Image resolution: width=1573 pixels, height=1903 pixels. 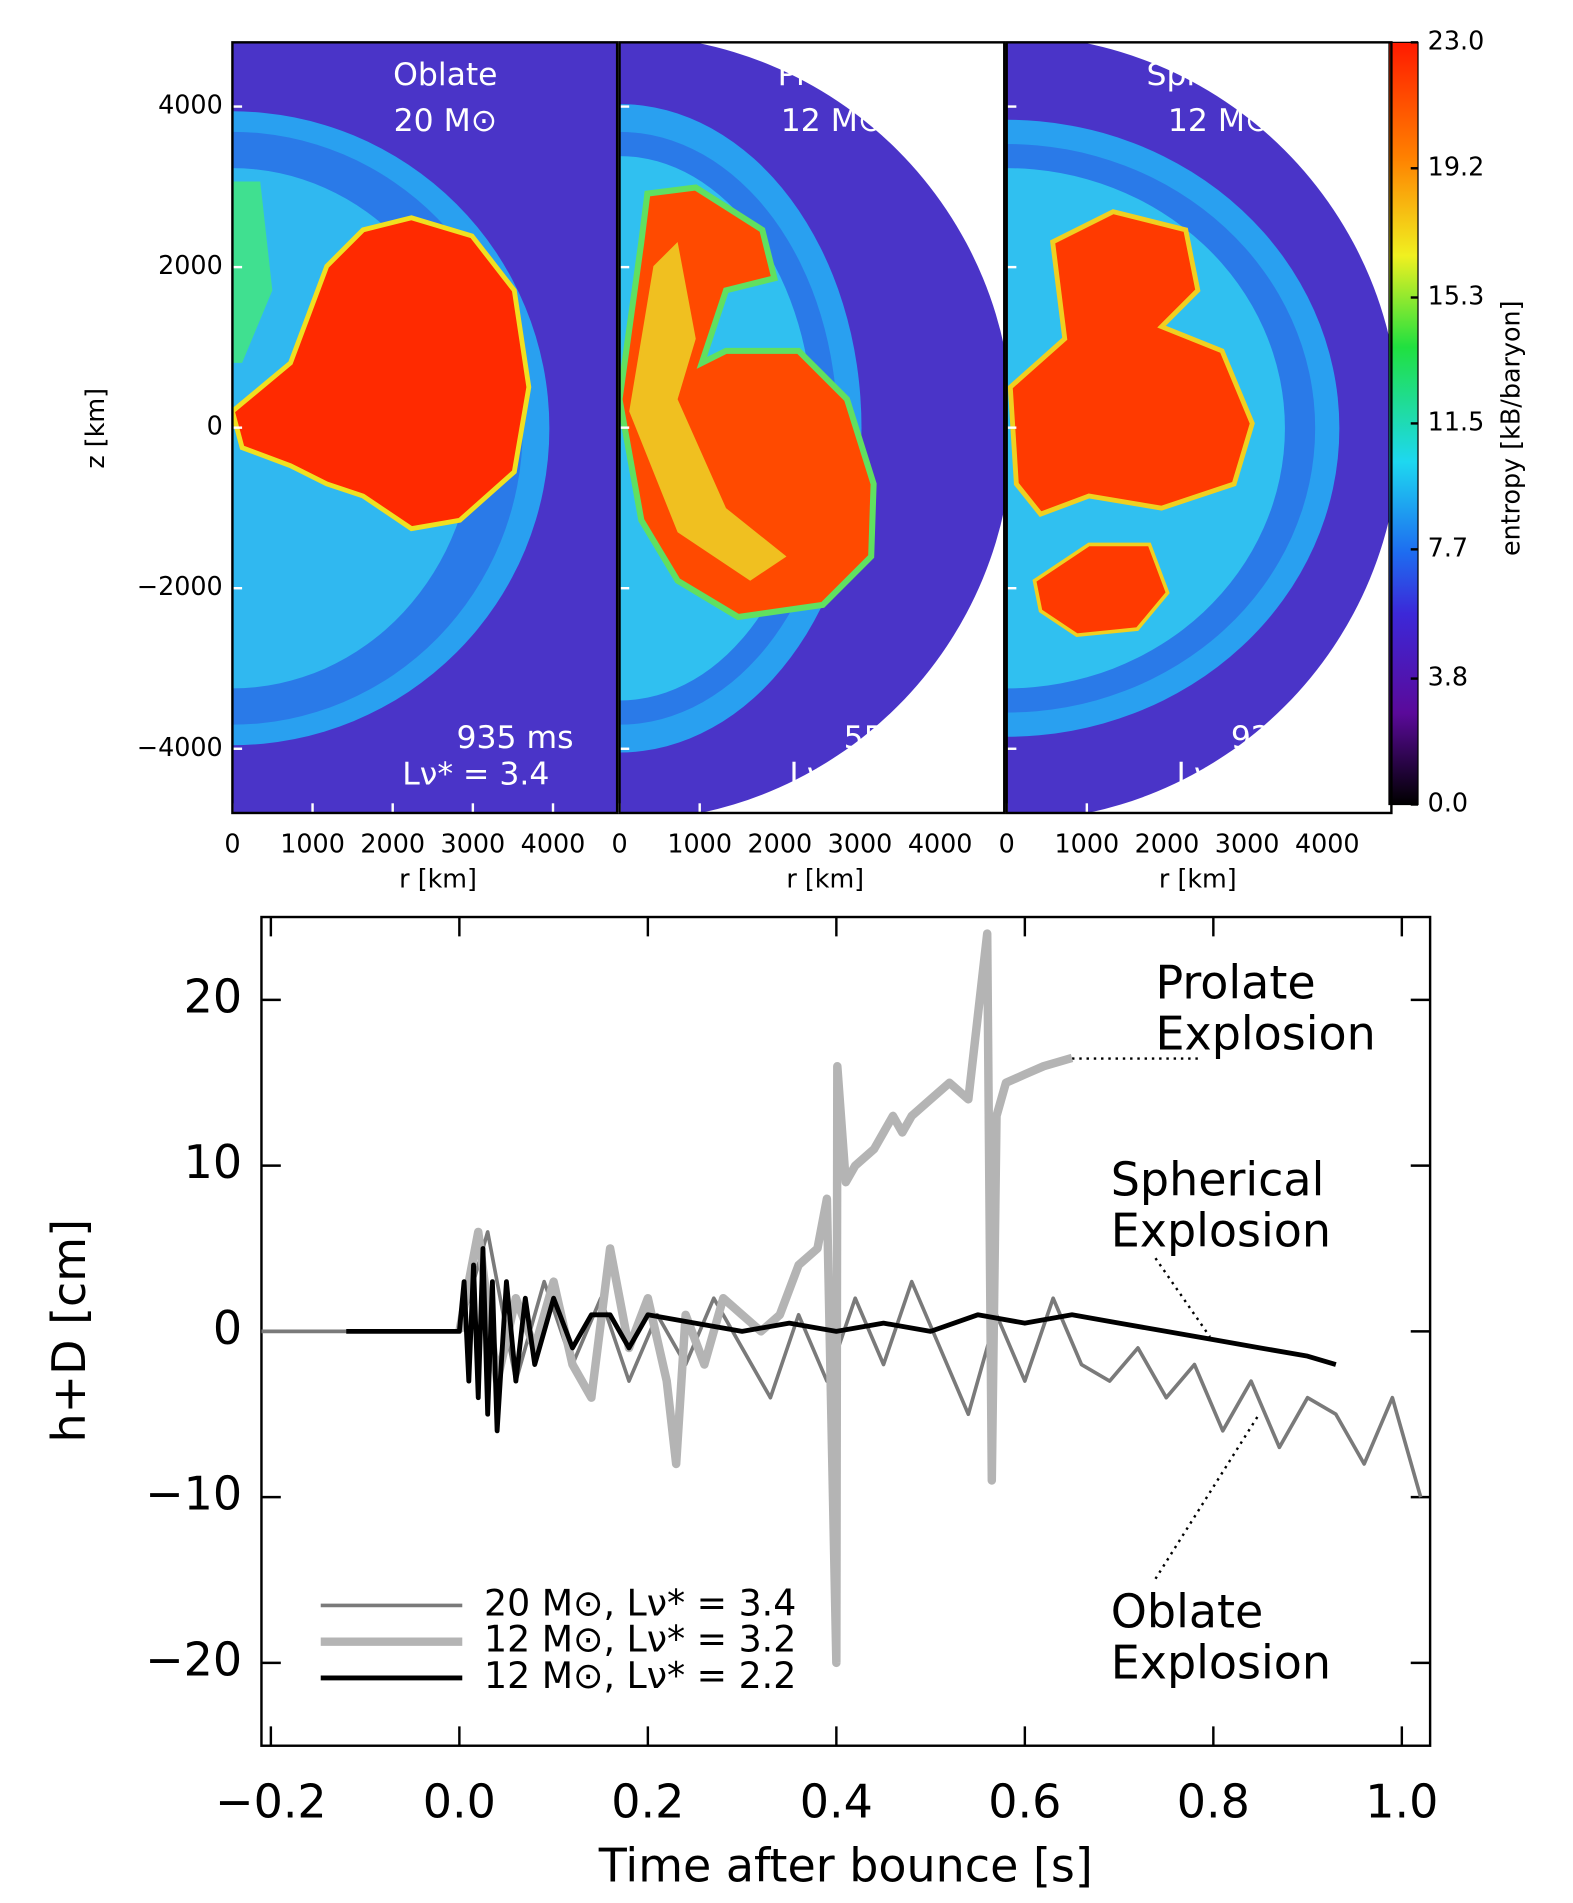 I want to click on panel-title: Oblate, so click(x=445, y=75).